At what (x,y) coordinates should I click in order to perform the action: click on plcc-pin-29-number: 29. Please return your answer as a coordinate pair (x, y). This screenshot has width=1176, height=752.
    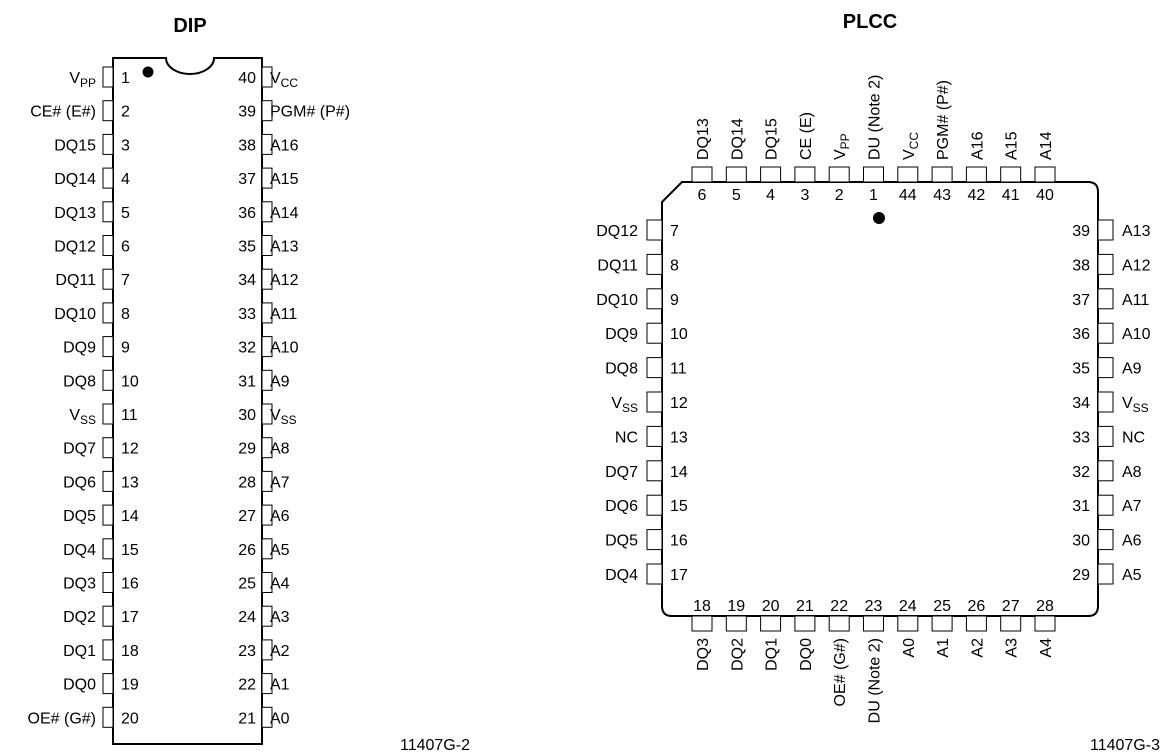
    Looking at the image, I should click on (1081, 575).